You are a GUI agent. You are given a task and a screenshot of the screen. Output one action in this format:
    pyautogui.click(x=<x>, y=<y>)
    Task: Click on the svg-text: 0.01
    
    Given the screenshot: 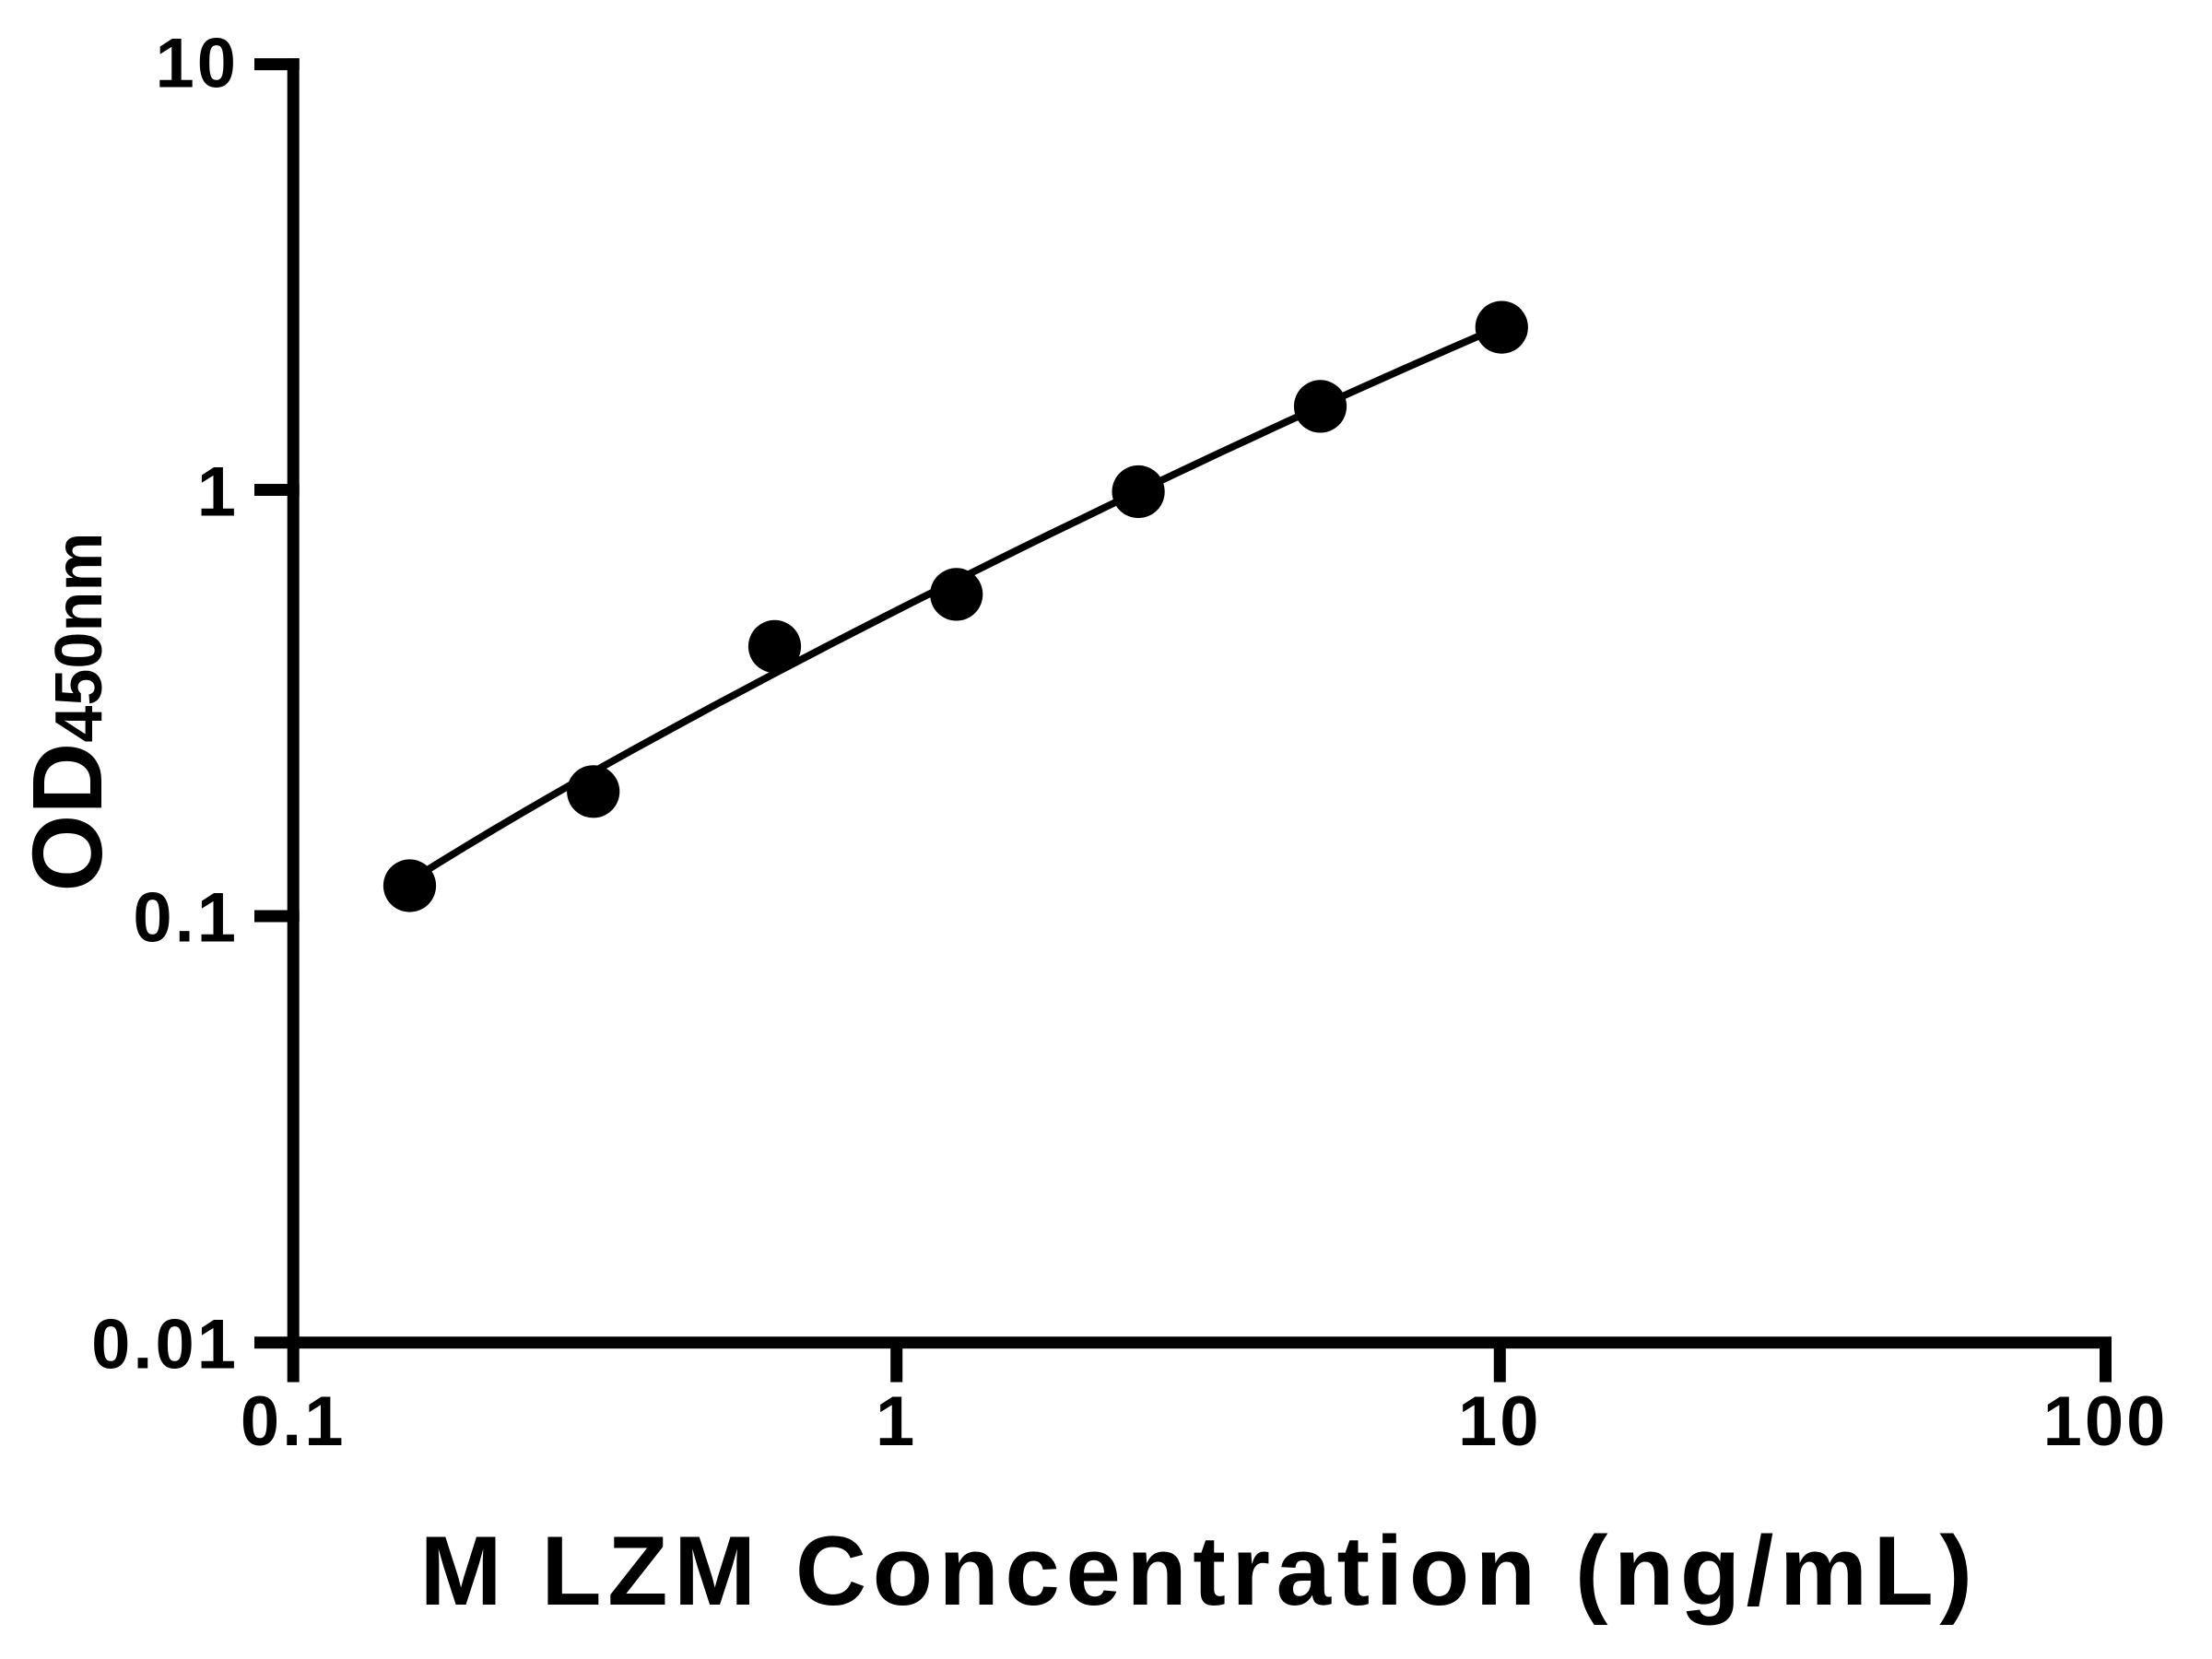 What is the action you would take?
    pyautogui.click(x=165, y=1344)
    